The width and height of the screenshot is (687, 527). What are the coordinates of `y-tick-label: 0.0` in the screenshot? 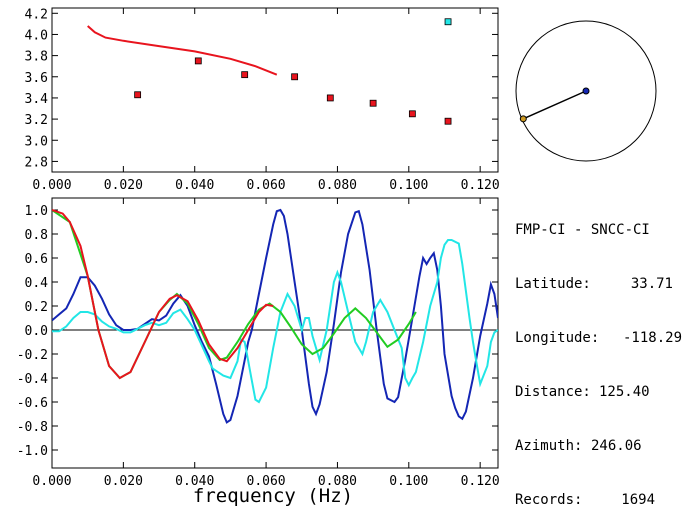 It's located at (36, 331).